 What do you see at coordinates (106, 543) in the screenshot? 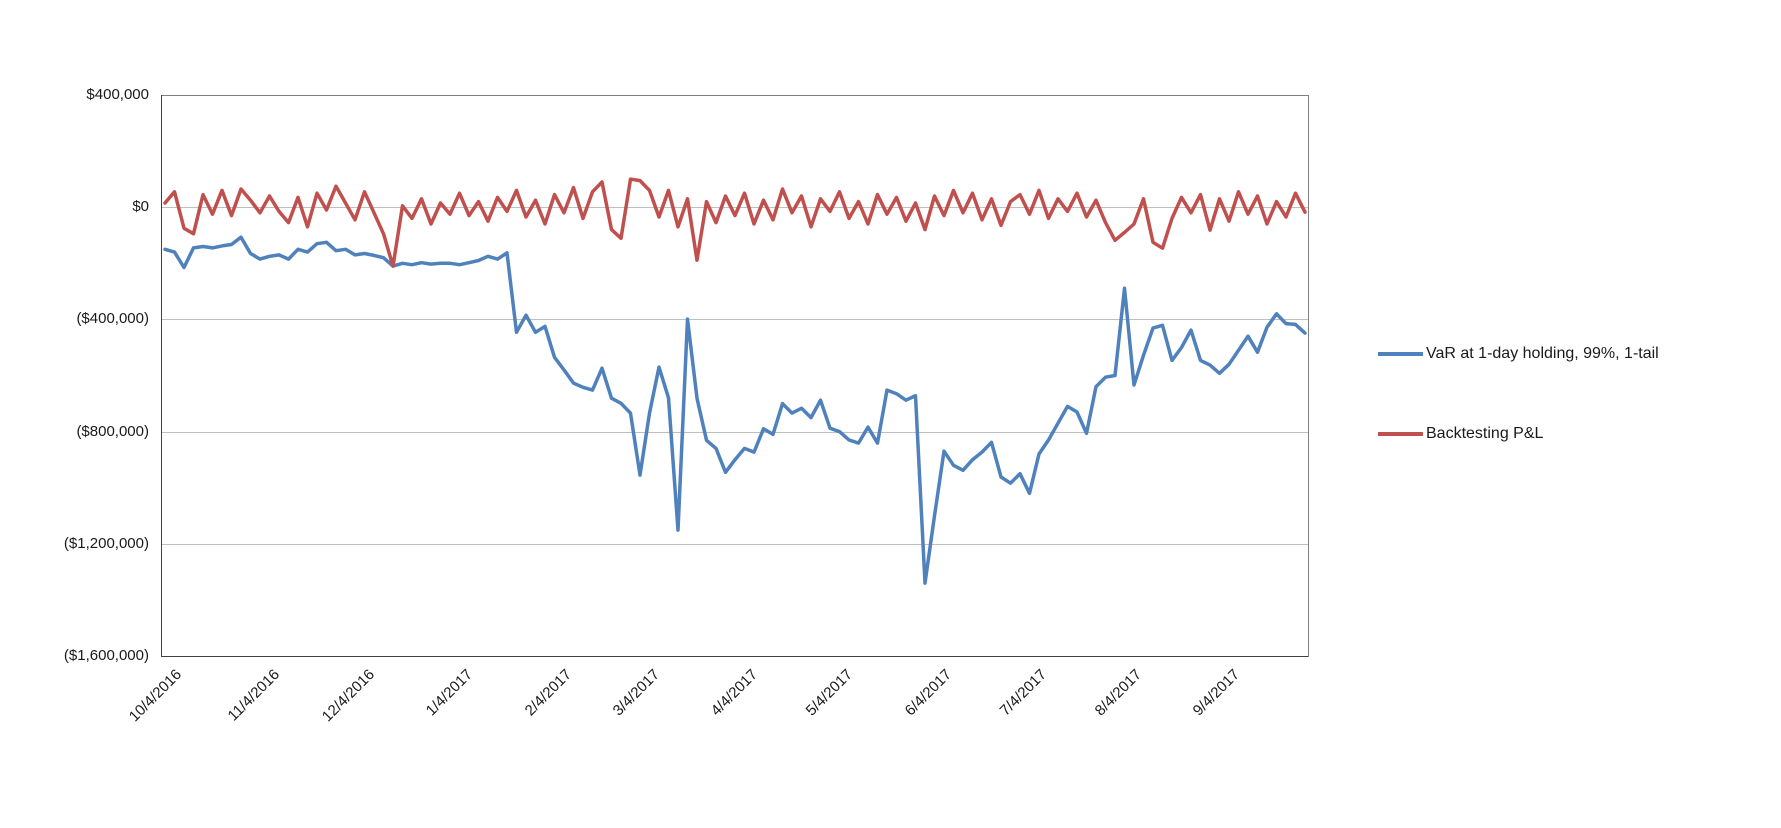
I see `y-axis-tick-label: ($1,200,000)` at bounding box center [106, 543].